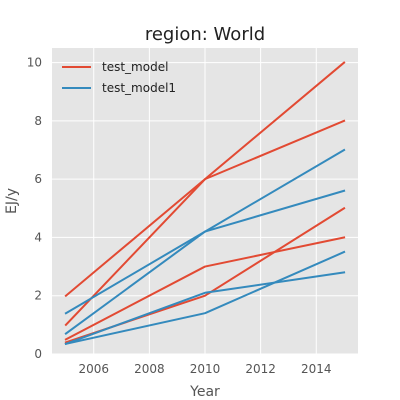 The image size is (400, 400). What do you see at coordinates (205, 34) in the screenshot?
I see `chart-title: region: World` at bounding box center [205, 34].